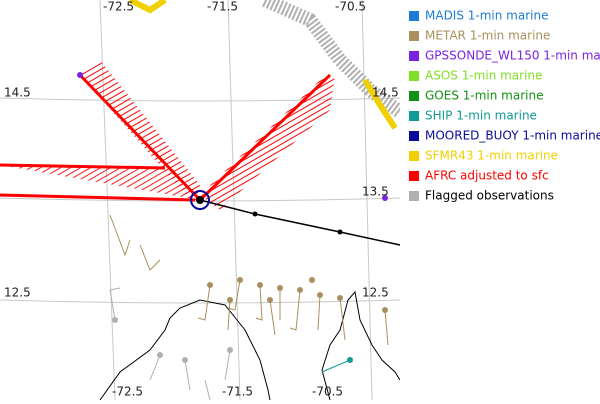 The width and height of the screenshot is (600, 404). Describe the element at coordinates (486, 16) in the screenshot. I see `legend-label: MADIS 1-min marine` at that location.